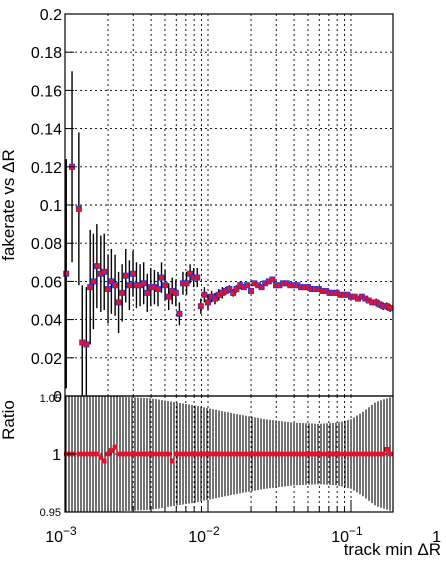  Describe the element at coordinates (50, 399) in the screenshot. I see `bottom-y-tick-label: 1.05` at that location.